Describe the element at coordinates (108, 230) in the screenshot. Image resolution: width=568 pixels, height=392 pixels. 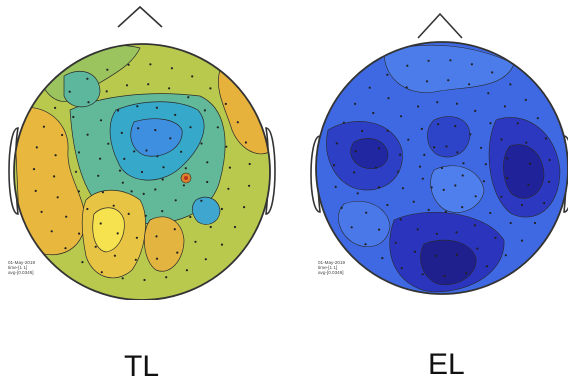
I see `region-bottom-bright` at that location.